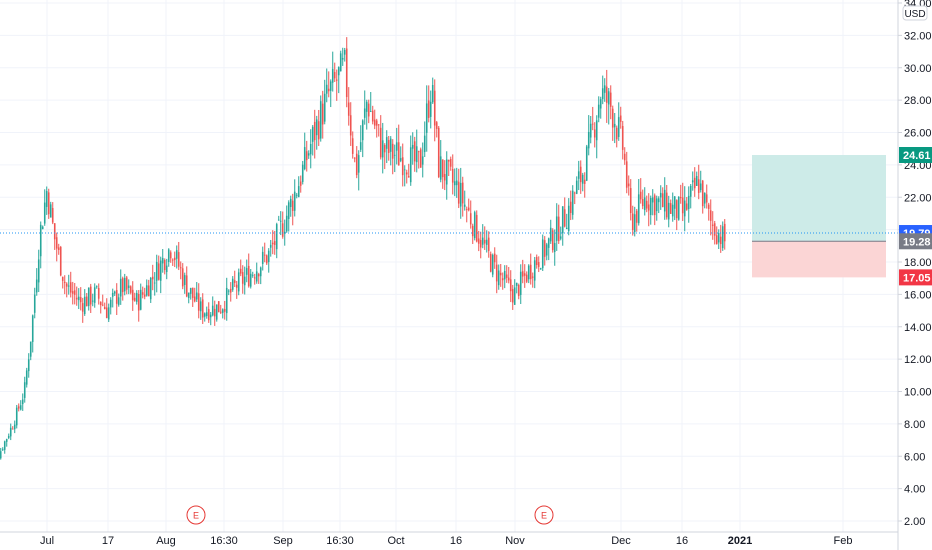 This screenshot has width=932, height=550. I want to click on y-tick-label: 16.00, so click(918, 295).